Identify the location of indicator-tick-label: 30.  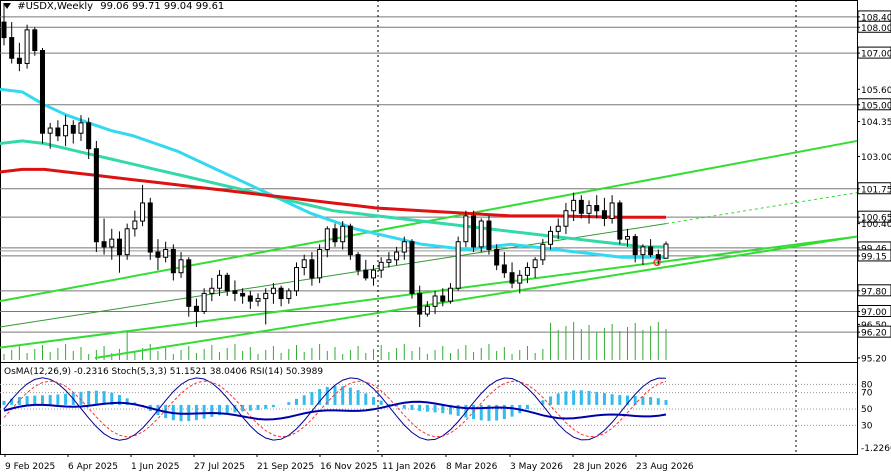
(867, 426).